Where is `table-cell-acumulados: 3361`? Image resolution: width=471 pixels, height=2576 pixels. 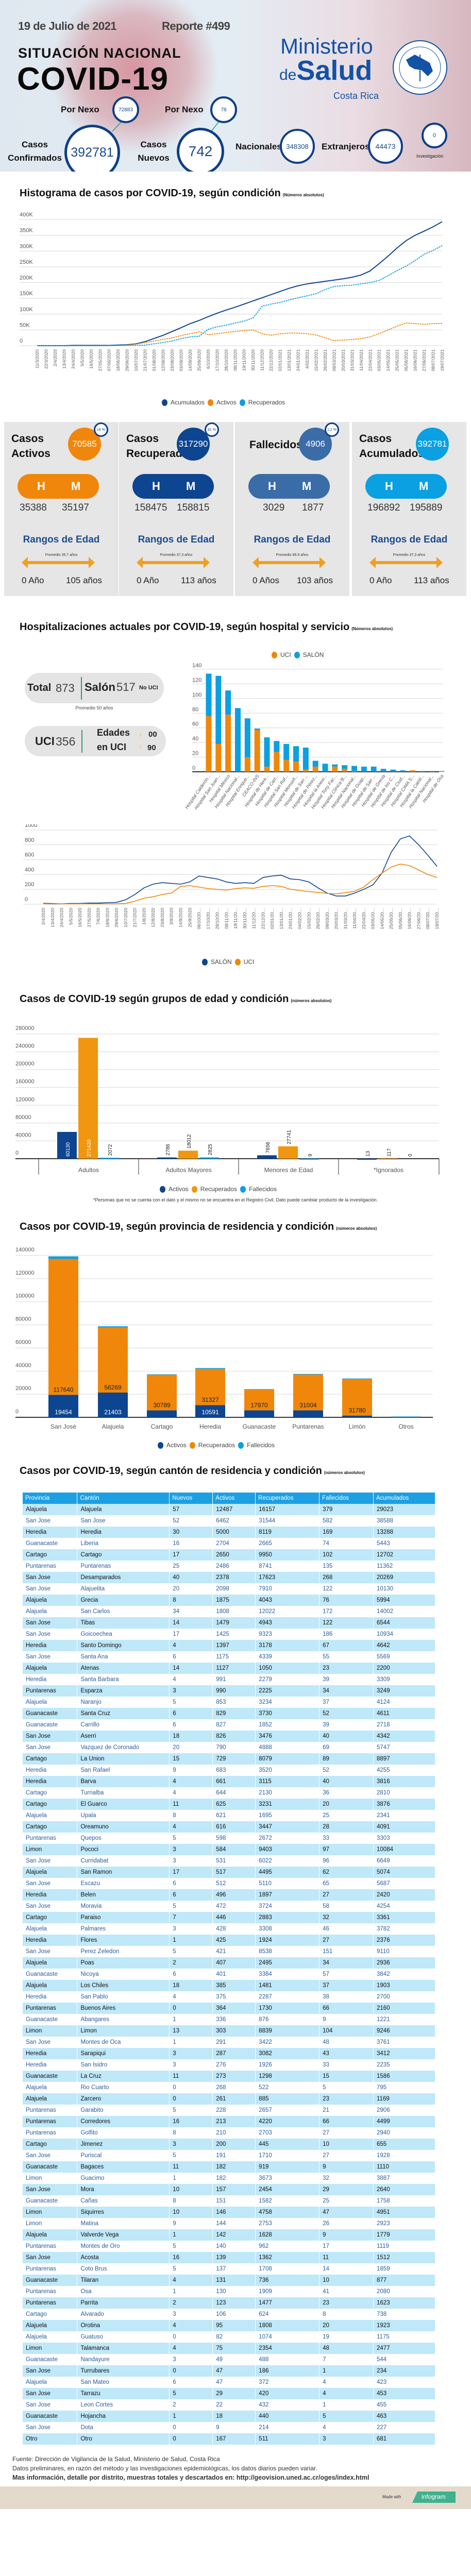
table-cell-acumulados: 3361 is located at coordinates (404, 1917).